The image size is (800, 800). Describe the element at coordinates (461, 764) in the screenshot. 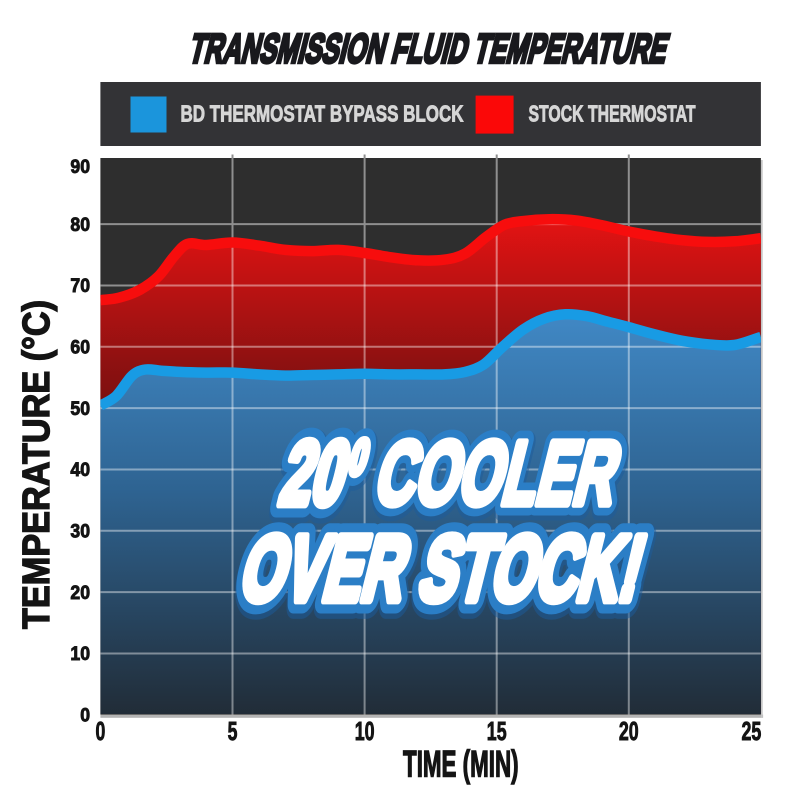

I see `svg-text: TIME (MIN)` at that location.